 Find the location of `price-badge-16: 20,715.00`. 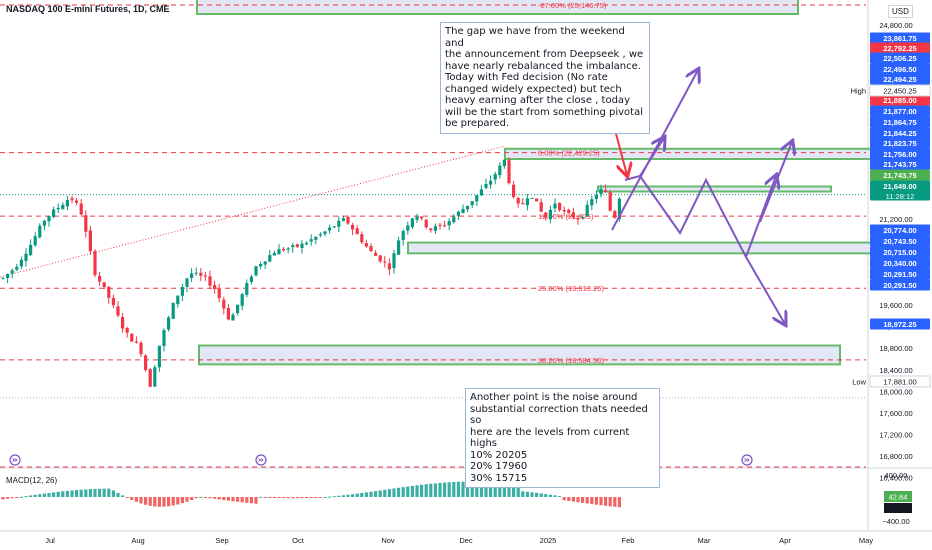

price-badge-16: 20,715.00 is located at coordinates (899, 252).